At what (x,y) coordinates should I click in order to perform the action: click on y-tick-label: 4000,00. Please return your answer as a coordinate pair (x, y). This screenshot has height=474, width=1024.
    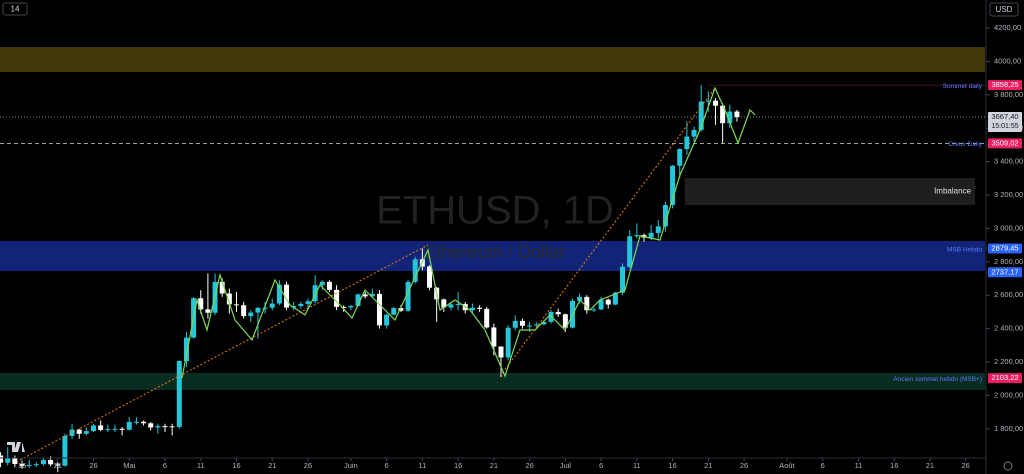
    Looking at the image, I should click on (1007, 60).